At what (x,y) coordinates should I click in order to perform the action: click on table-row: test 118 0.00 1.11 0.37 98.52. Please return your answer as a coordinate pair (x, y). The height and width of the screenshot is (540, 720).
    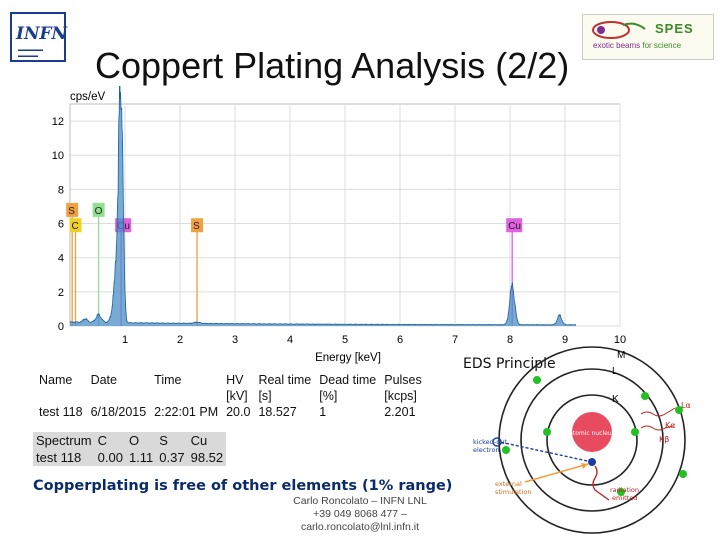
    Looking at the image, I should click on (129, 457).